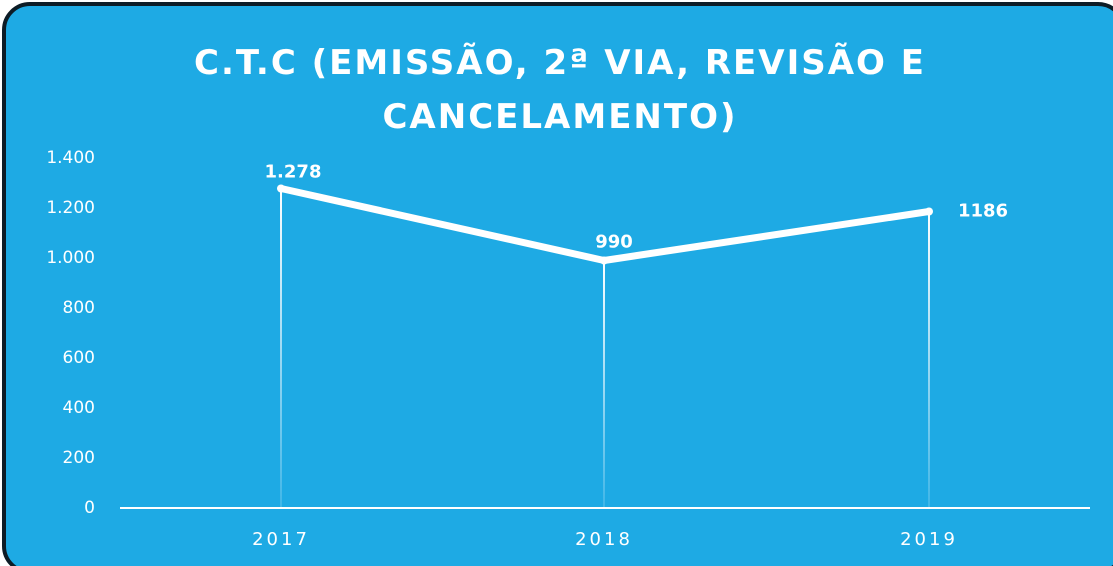 This screenshot has height=566, width=1113. What do you see at coordinates (281, 539) in the screenshot?
I see `x-tick-label: 2017` at bounding box center [281, 539].